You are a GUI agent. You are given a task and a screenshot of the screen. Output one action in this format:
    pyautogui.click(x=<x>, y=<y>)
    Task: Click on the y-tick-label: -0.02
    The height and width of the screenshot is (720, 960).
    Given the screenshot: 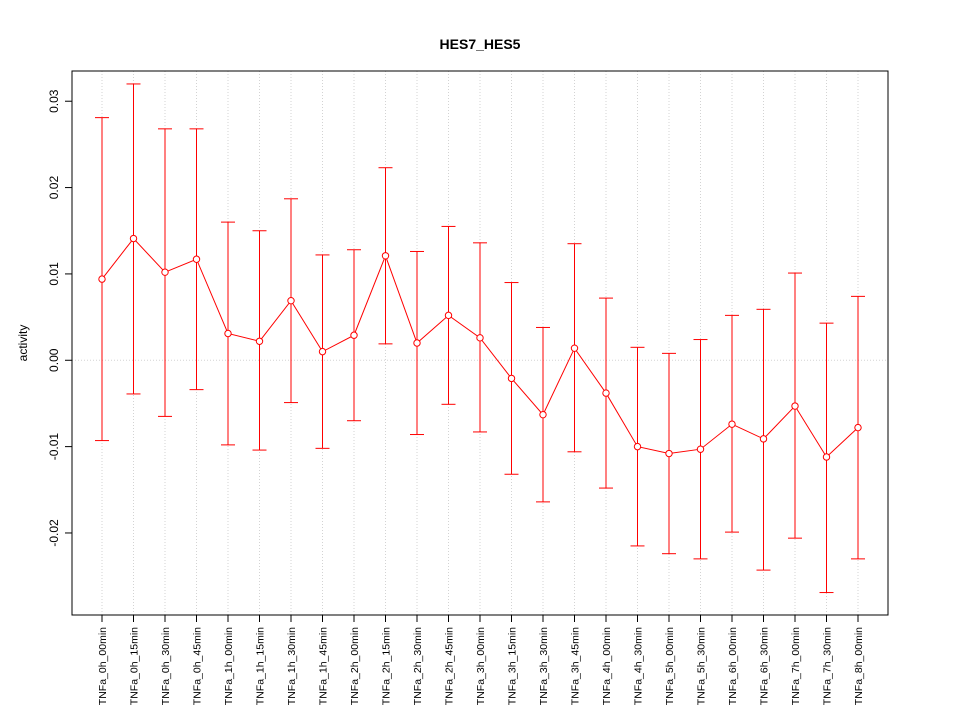 What is the action you would take?
    pyautogui.click(x=54, y=533)
    